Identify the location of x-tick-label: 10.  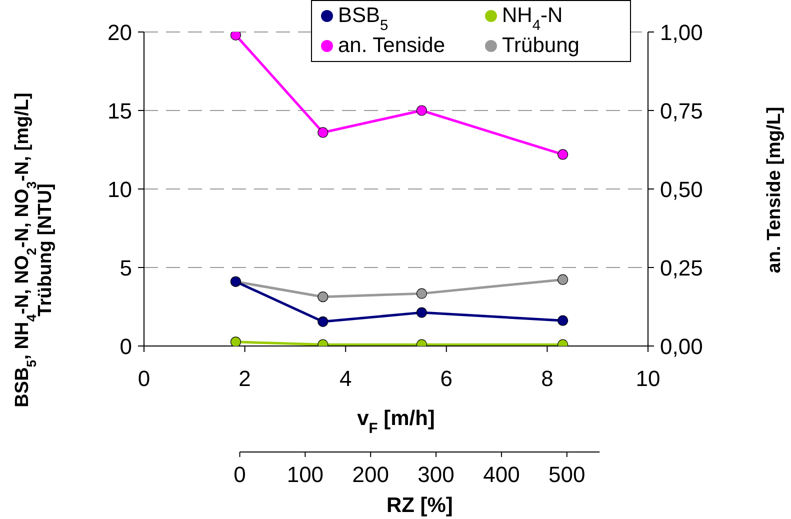
(648, 378).